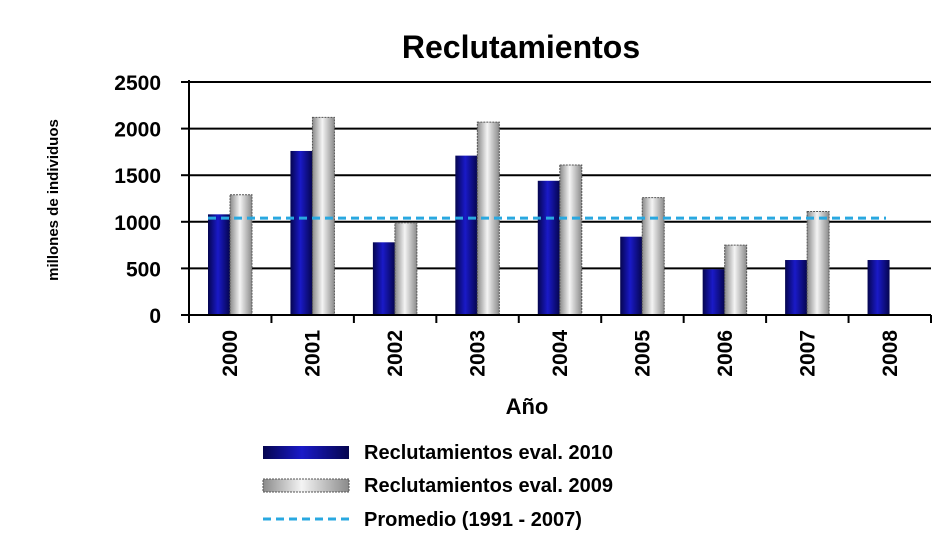 This screenshot has height=539, width=951. What do you see at coordinates (736, 280) in the screenshot?
I see `bar-eval-2009-2006` at bounding box center [736, 280].